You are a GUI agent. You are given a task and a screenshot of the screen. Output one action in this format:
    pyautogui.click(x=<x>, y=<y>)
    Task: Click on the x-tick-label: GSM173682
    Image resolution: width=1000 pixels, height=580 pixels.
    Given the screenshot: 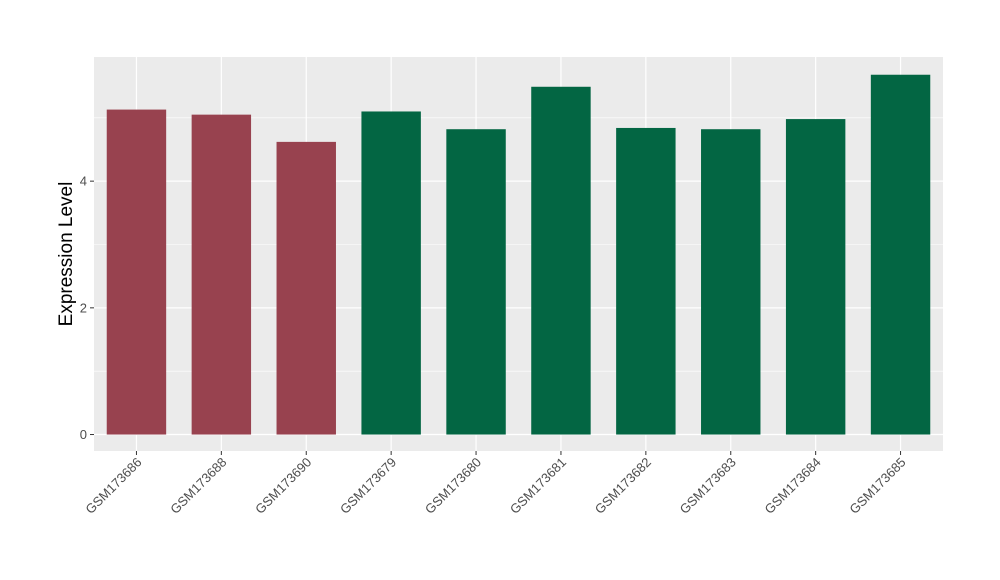 What is the action you would take?
    pyautogui.click(x=623, y=486)
    